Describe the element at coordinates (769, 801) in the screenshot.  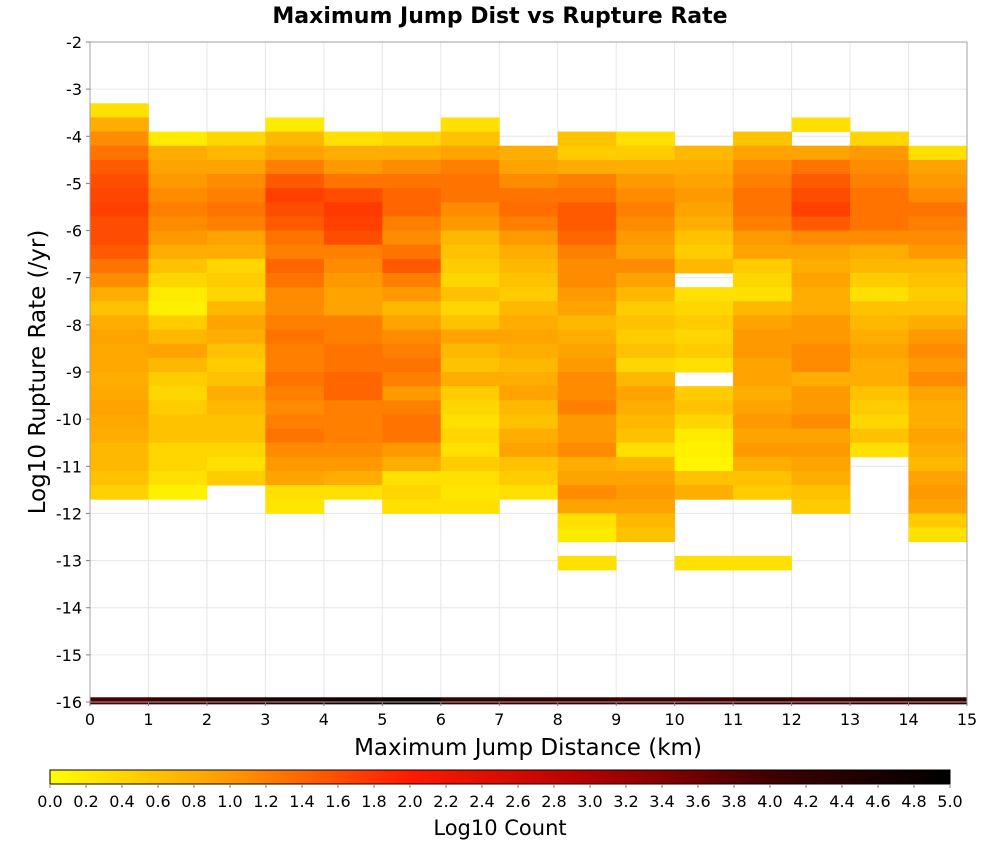
I see `colorbar-tick-label: 4.0` at that location.